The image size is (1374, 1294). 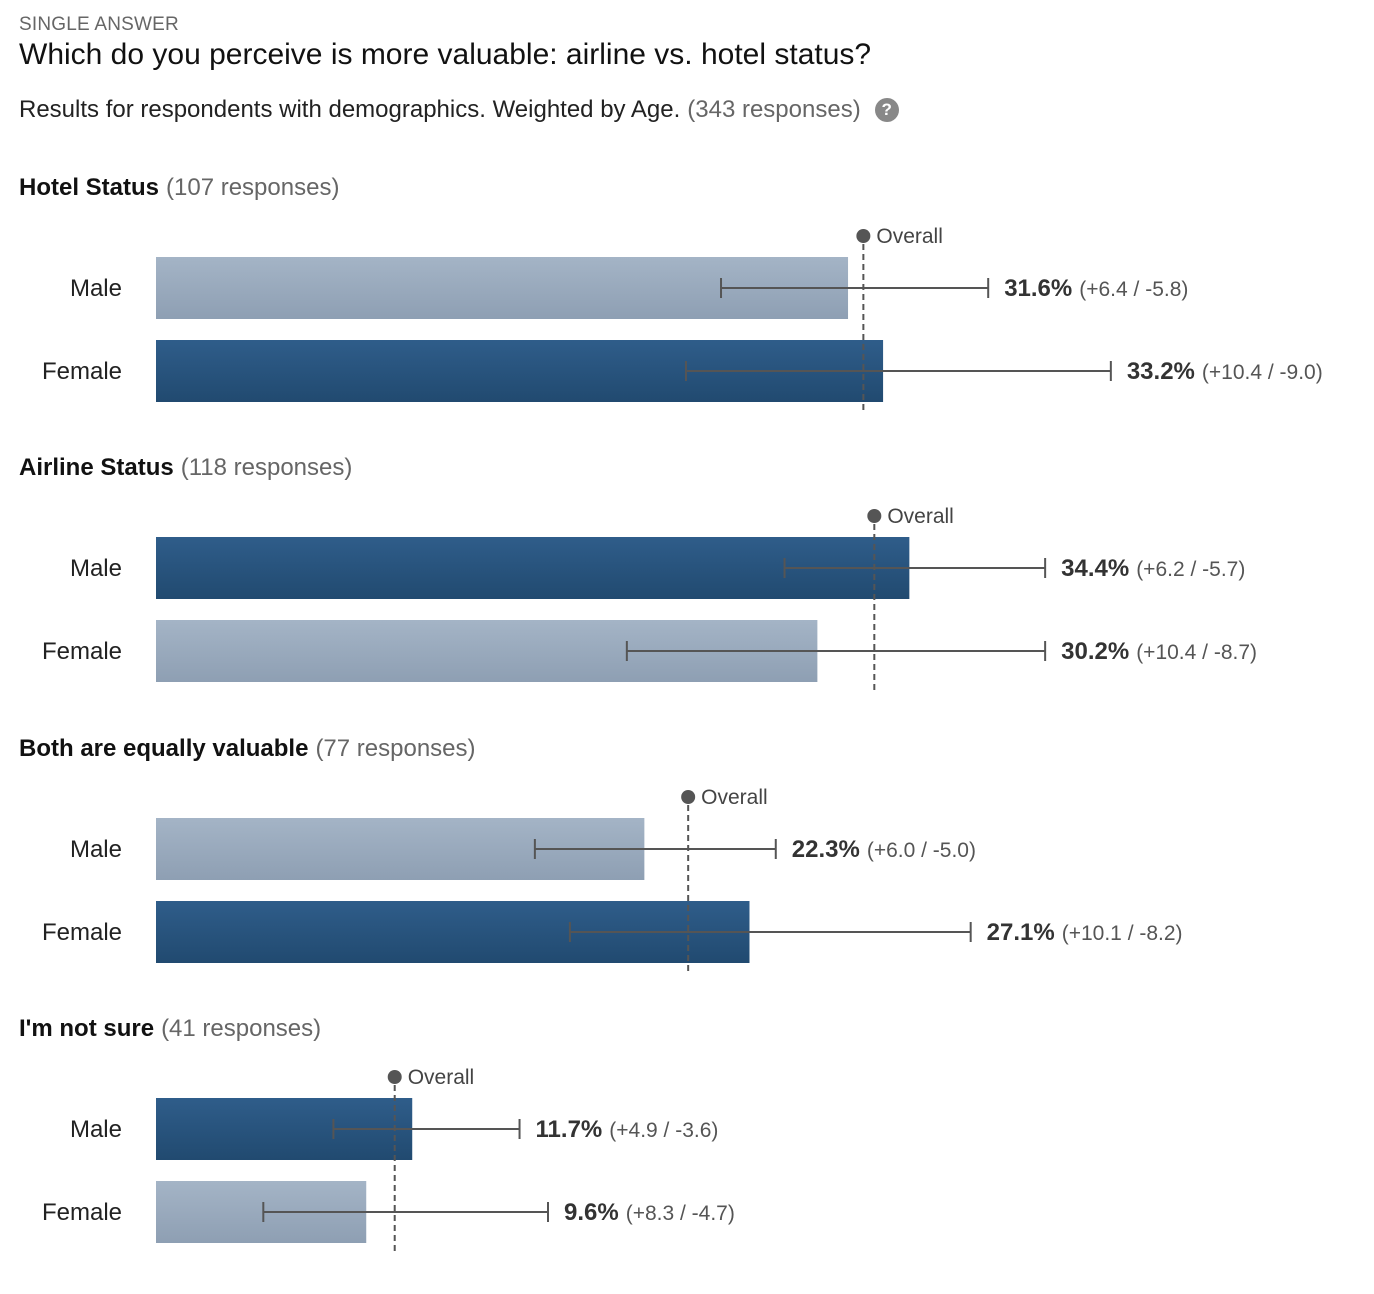 I want to click on bar-value-label: 34.4% (+6.2 / -5.7), so click(x=1153, y=568).